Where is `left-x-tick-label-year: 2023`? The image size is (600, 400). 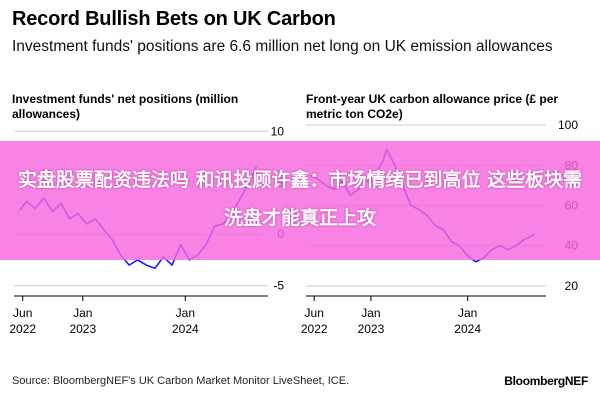 left-x-tick-label-year: 2023 is located at coordinates (82, 329).